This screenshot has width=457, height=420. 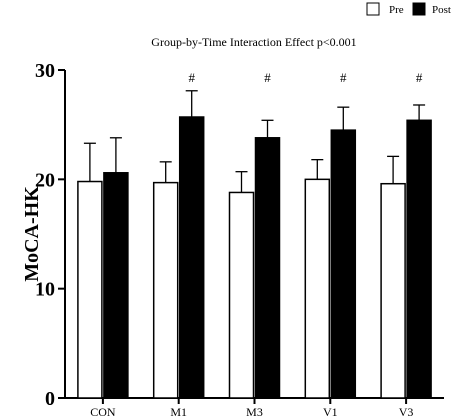 I want to click on x-axis: CON M1 M3 V1 V3, so click(x=254, y=408).